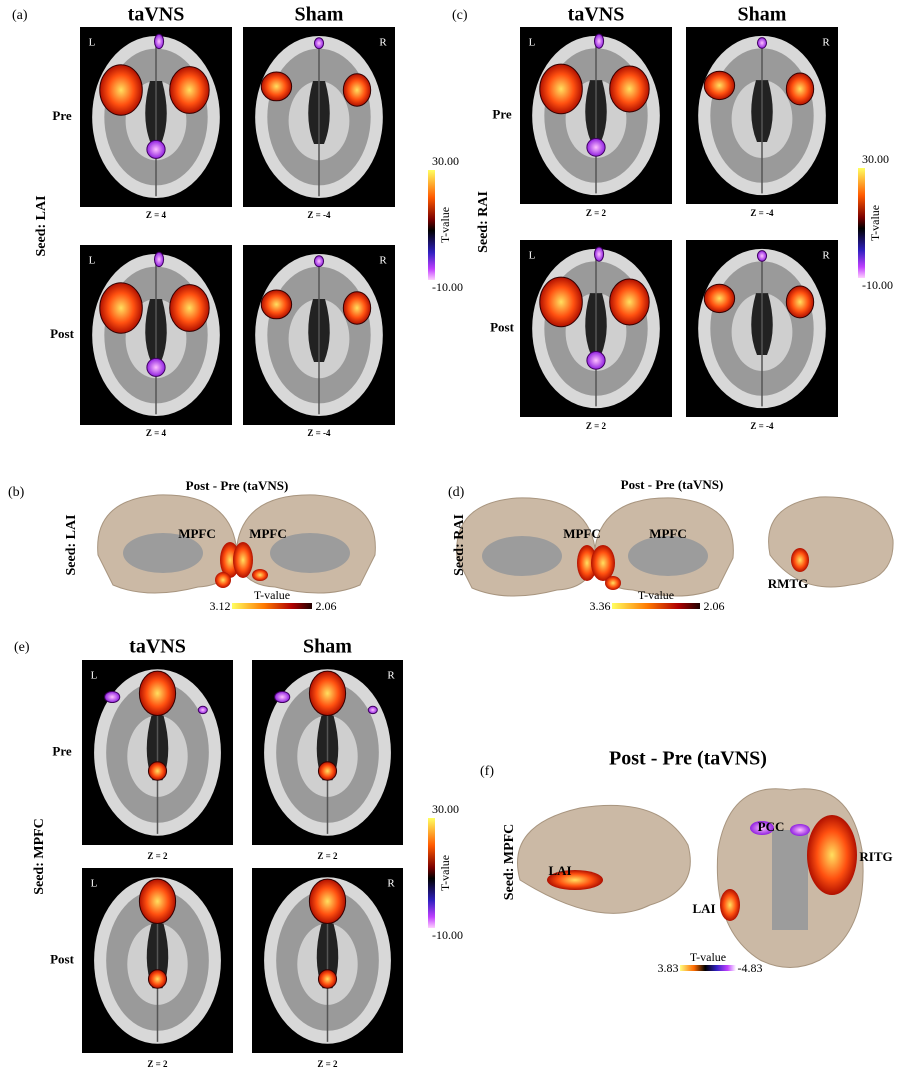 This screenshot has height=1078, width=904. What do you see at coordinates (771, 826) in the screenshot?
I see `region-label: PCC` at bounding box center [771, 826].